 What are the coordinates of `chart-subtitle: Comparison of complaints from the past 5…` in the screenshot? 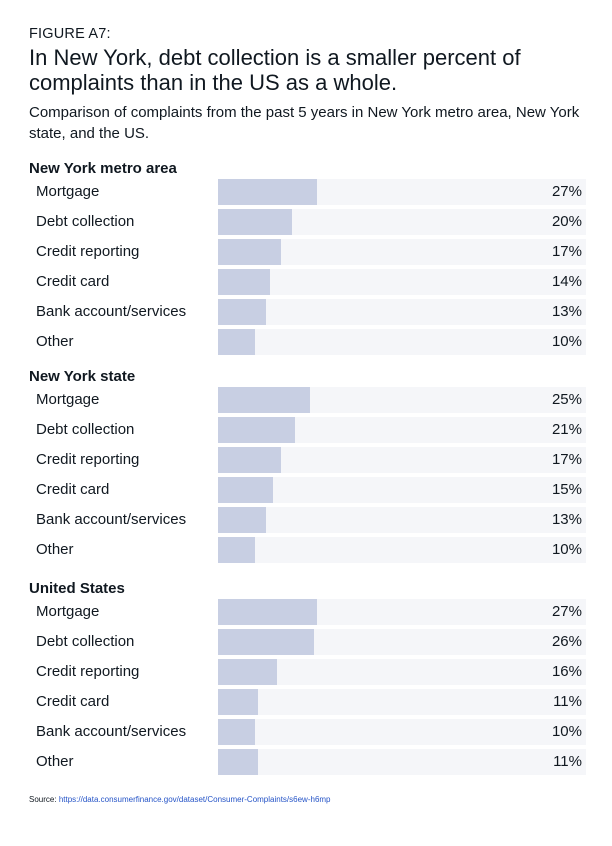 It's located at (304, 123).